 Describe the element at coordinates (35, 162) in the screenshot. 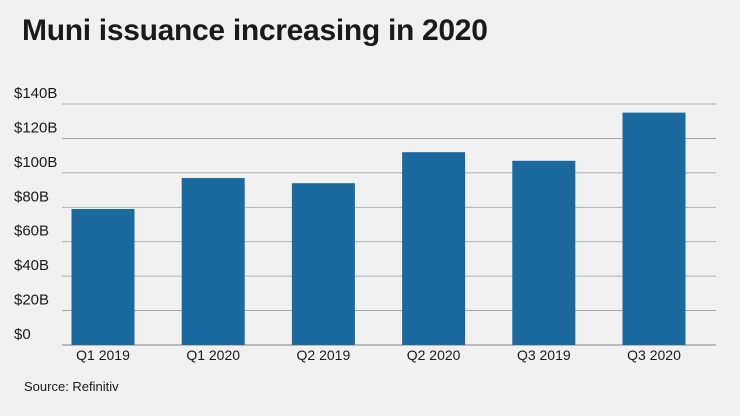

I see `y-tick-label: $100B` at that location.